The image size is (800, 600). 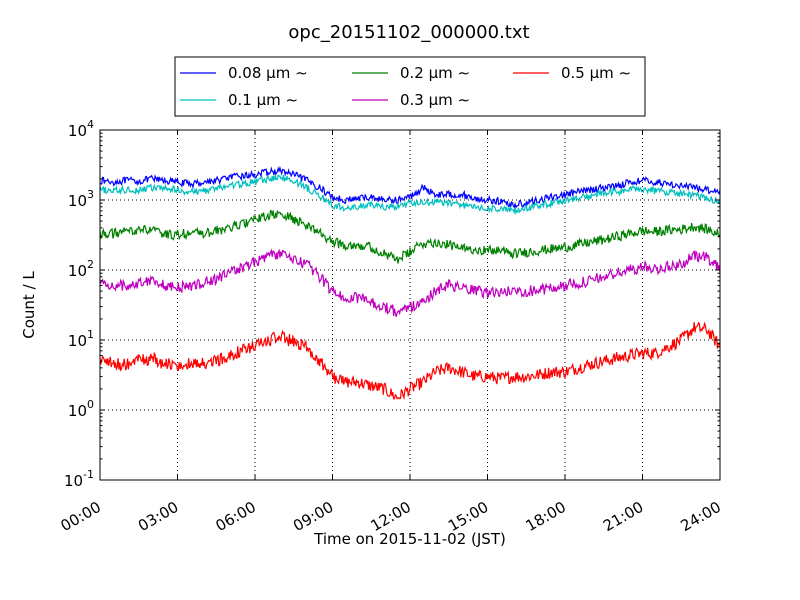 I want to click on series-line-0.08, so click(x=410, y=187).